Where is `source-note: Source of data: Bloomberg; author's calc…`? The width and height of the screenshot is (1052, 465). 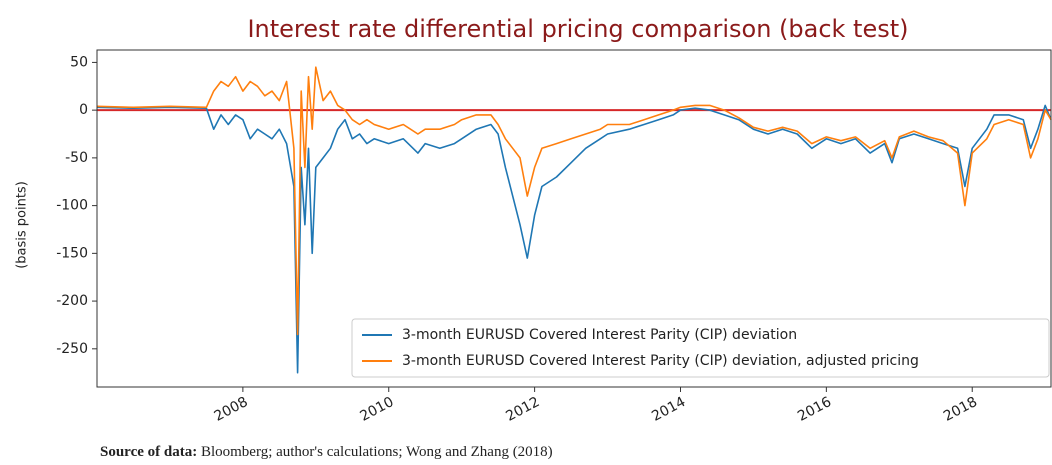
source-note: Source of data: Bloomberg; author's calc… is located at coordinates (326, 452).